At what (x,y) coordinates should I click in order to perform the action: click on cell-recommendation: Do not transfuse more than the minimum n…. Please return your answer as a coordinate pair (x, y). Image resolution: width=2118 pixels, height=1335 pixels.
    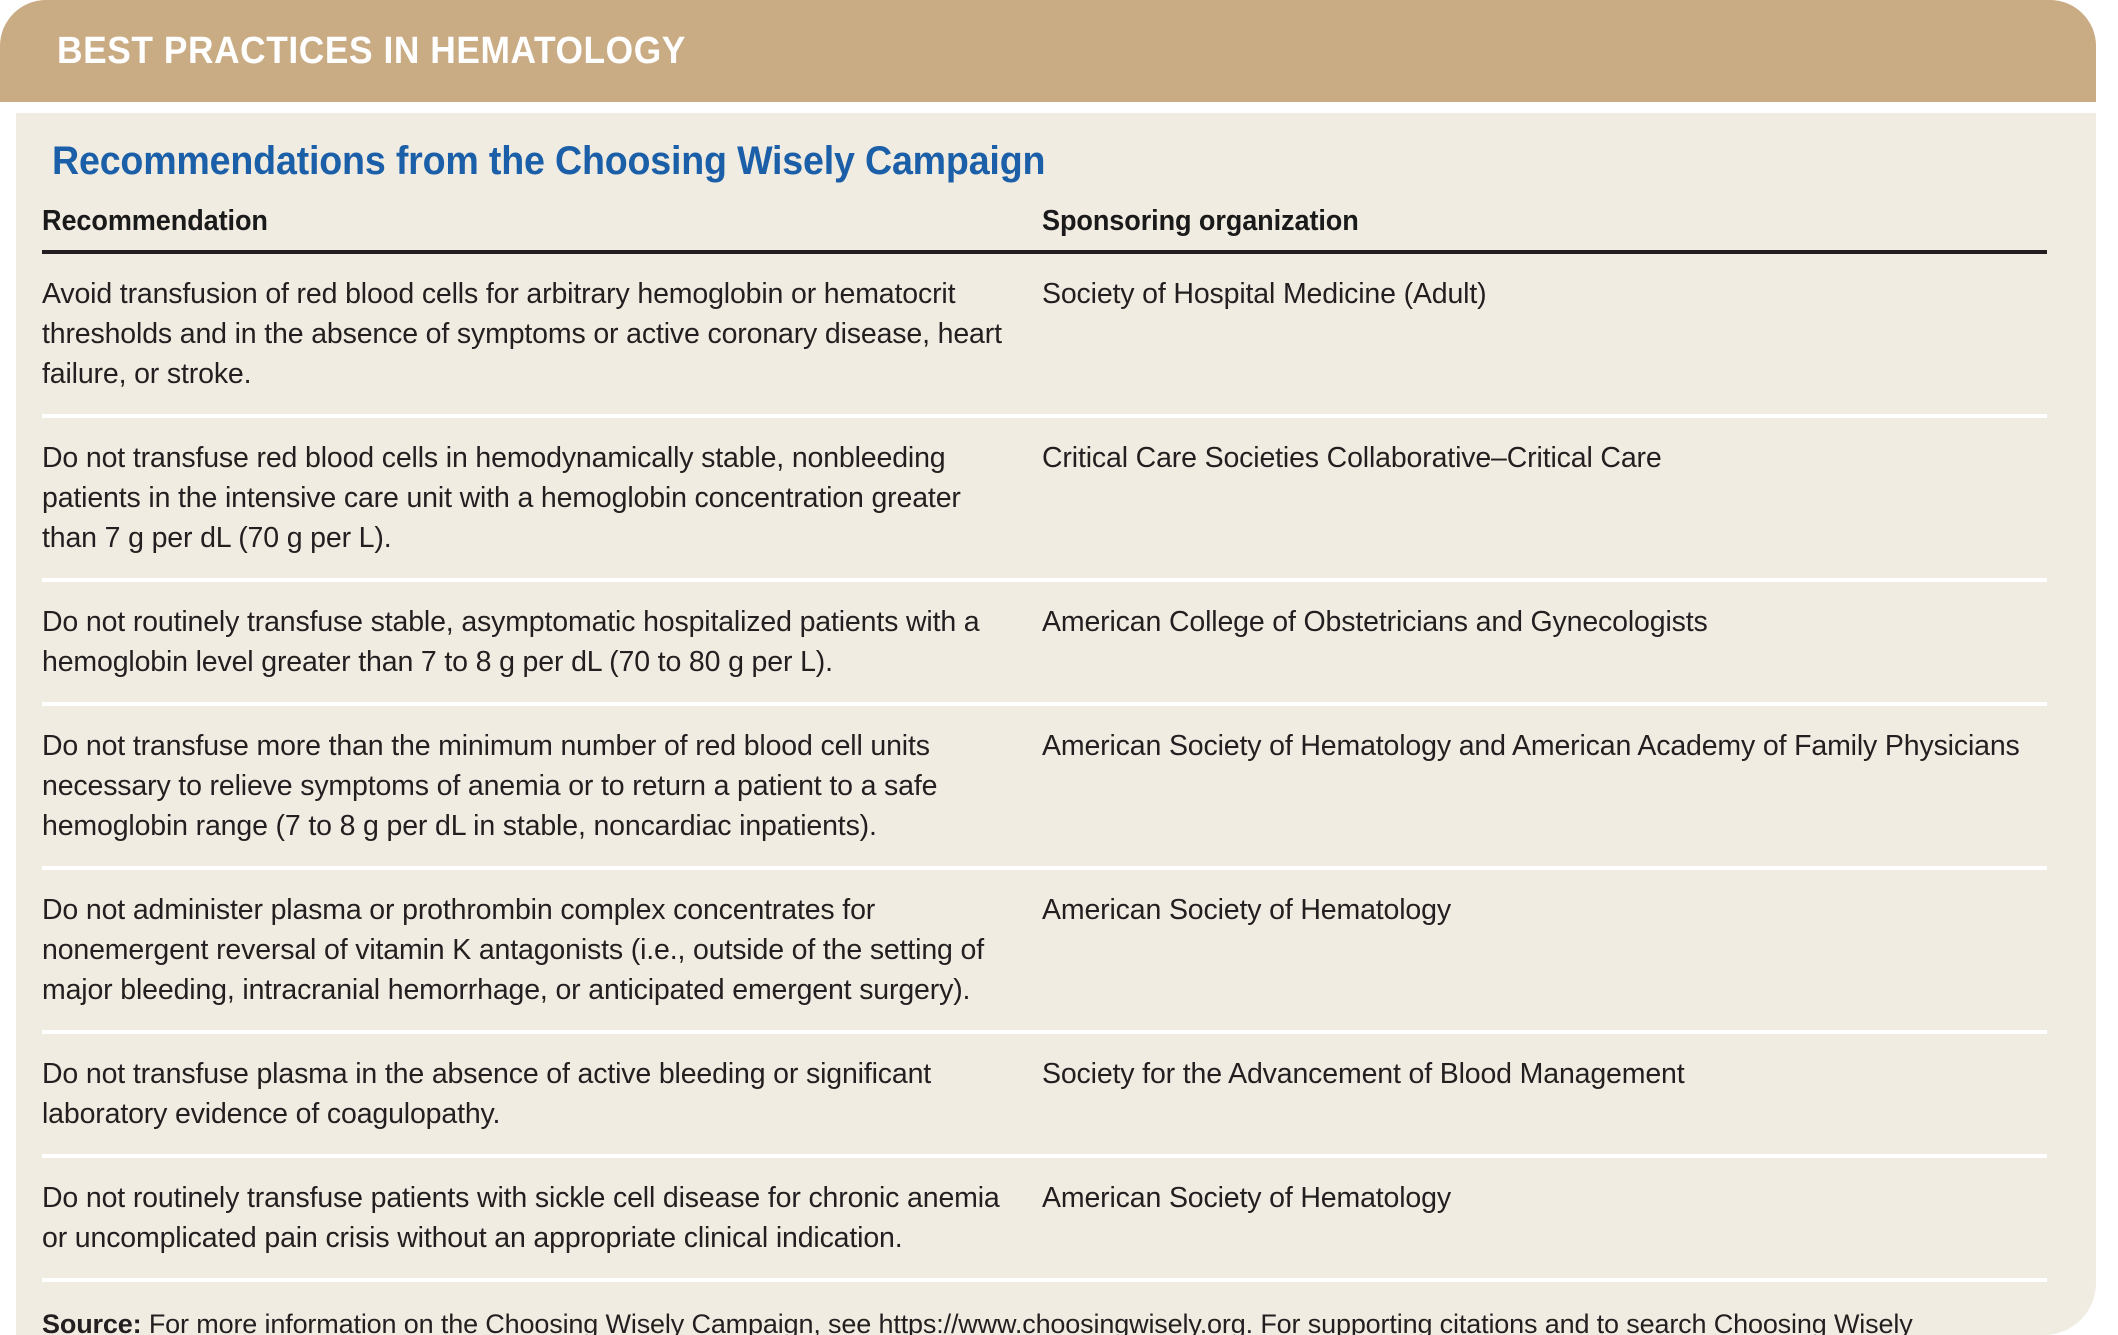
    Looking at the image, I should click on (490, 786).